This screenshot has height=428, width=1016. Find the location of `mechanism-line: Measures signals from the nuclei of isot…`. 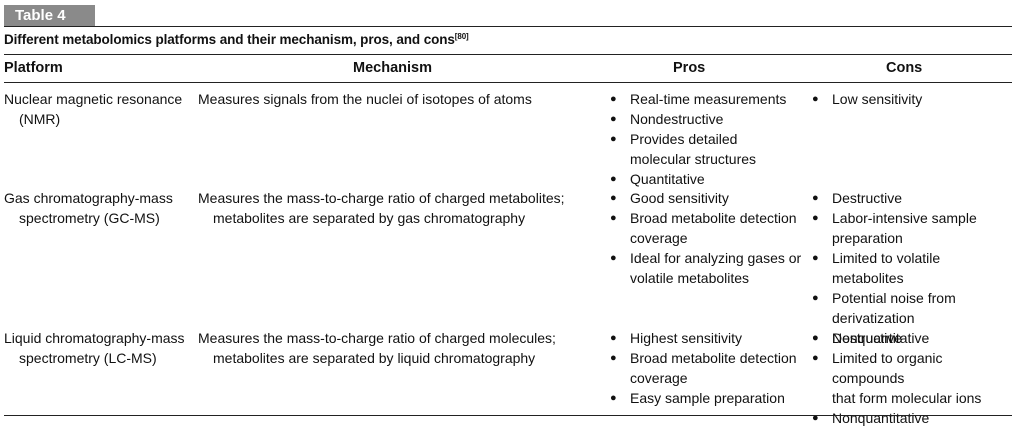

mechanism-line: Measures signals from the nuclei of isot… is located at coordinates (365, 99).